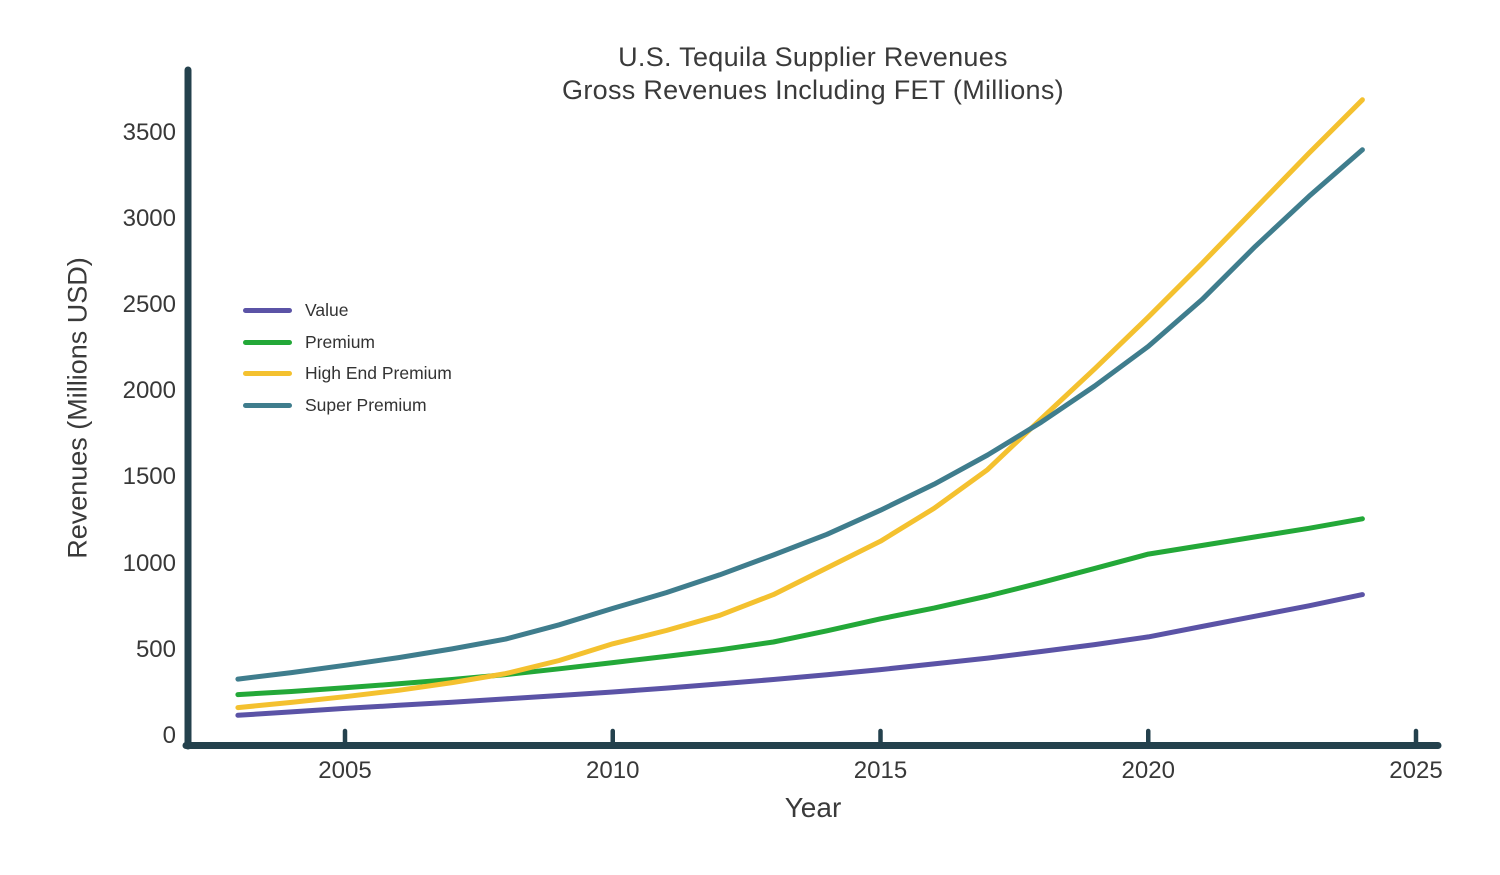  I want to click on x-tick-label: 2015, so click(880, 770).